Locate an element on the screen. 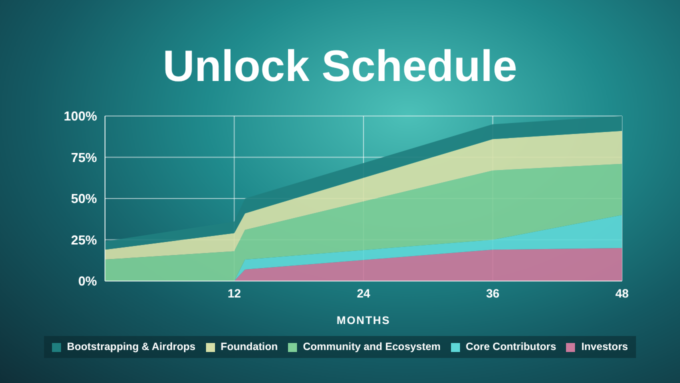  x-tick-label: 36 is located at coordinates (493, 293).